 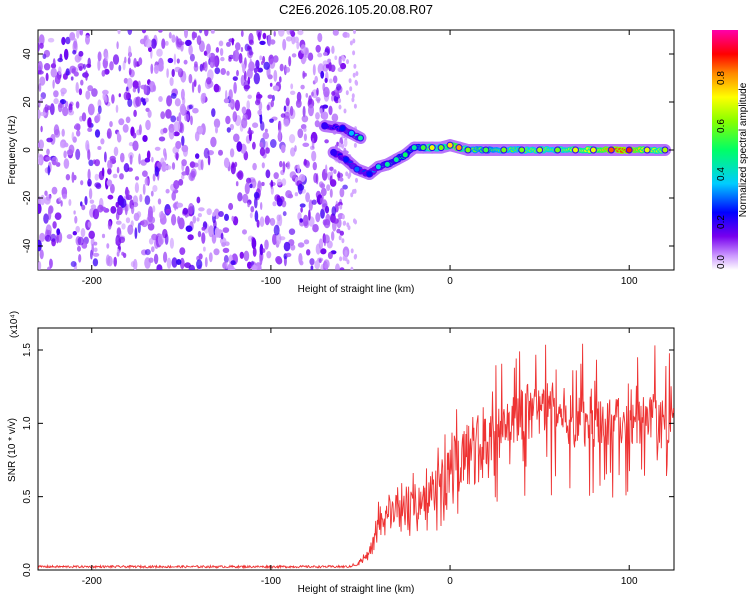 What do you see at coordinates (721, 126) in the screenshot?
I see `colorbar-tick-label: 0.6` at bounding box center [721, 126].